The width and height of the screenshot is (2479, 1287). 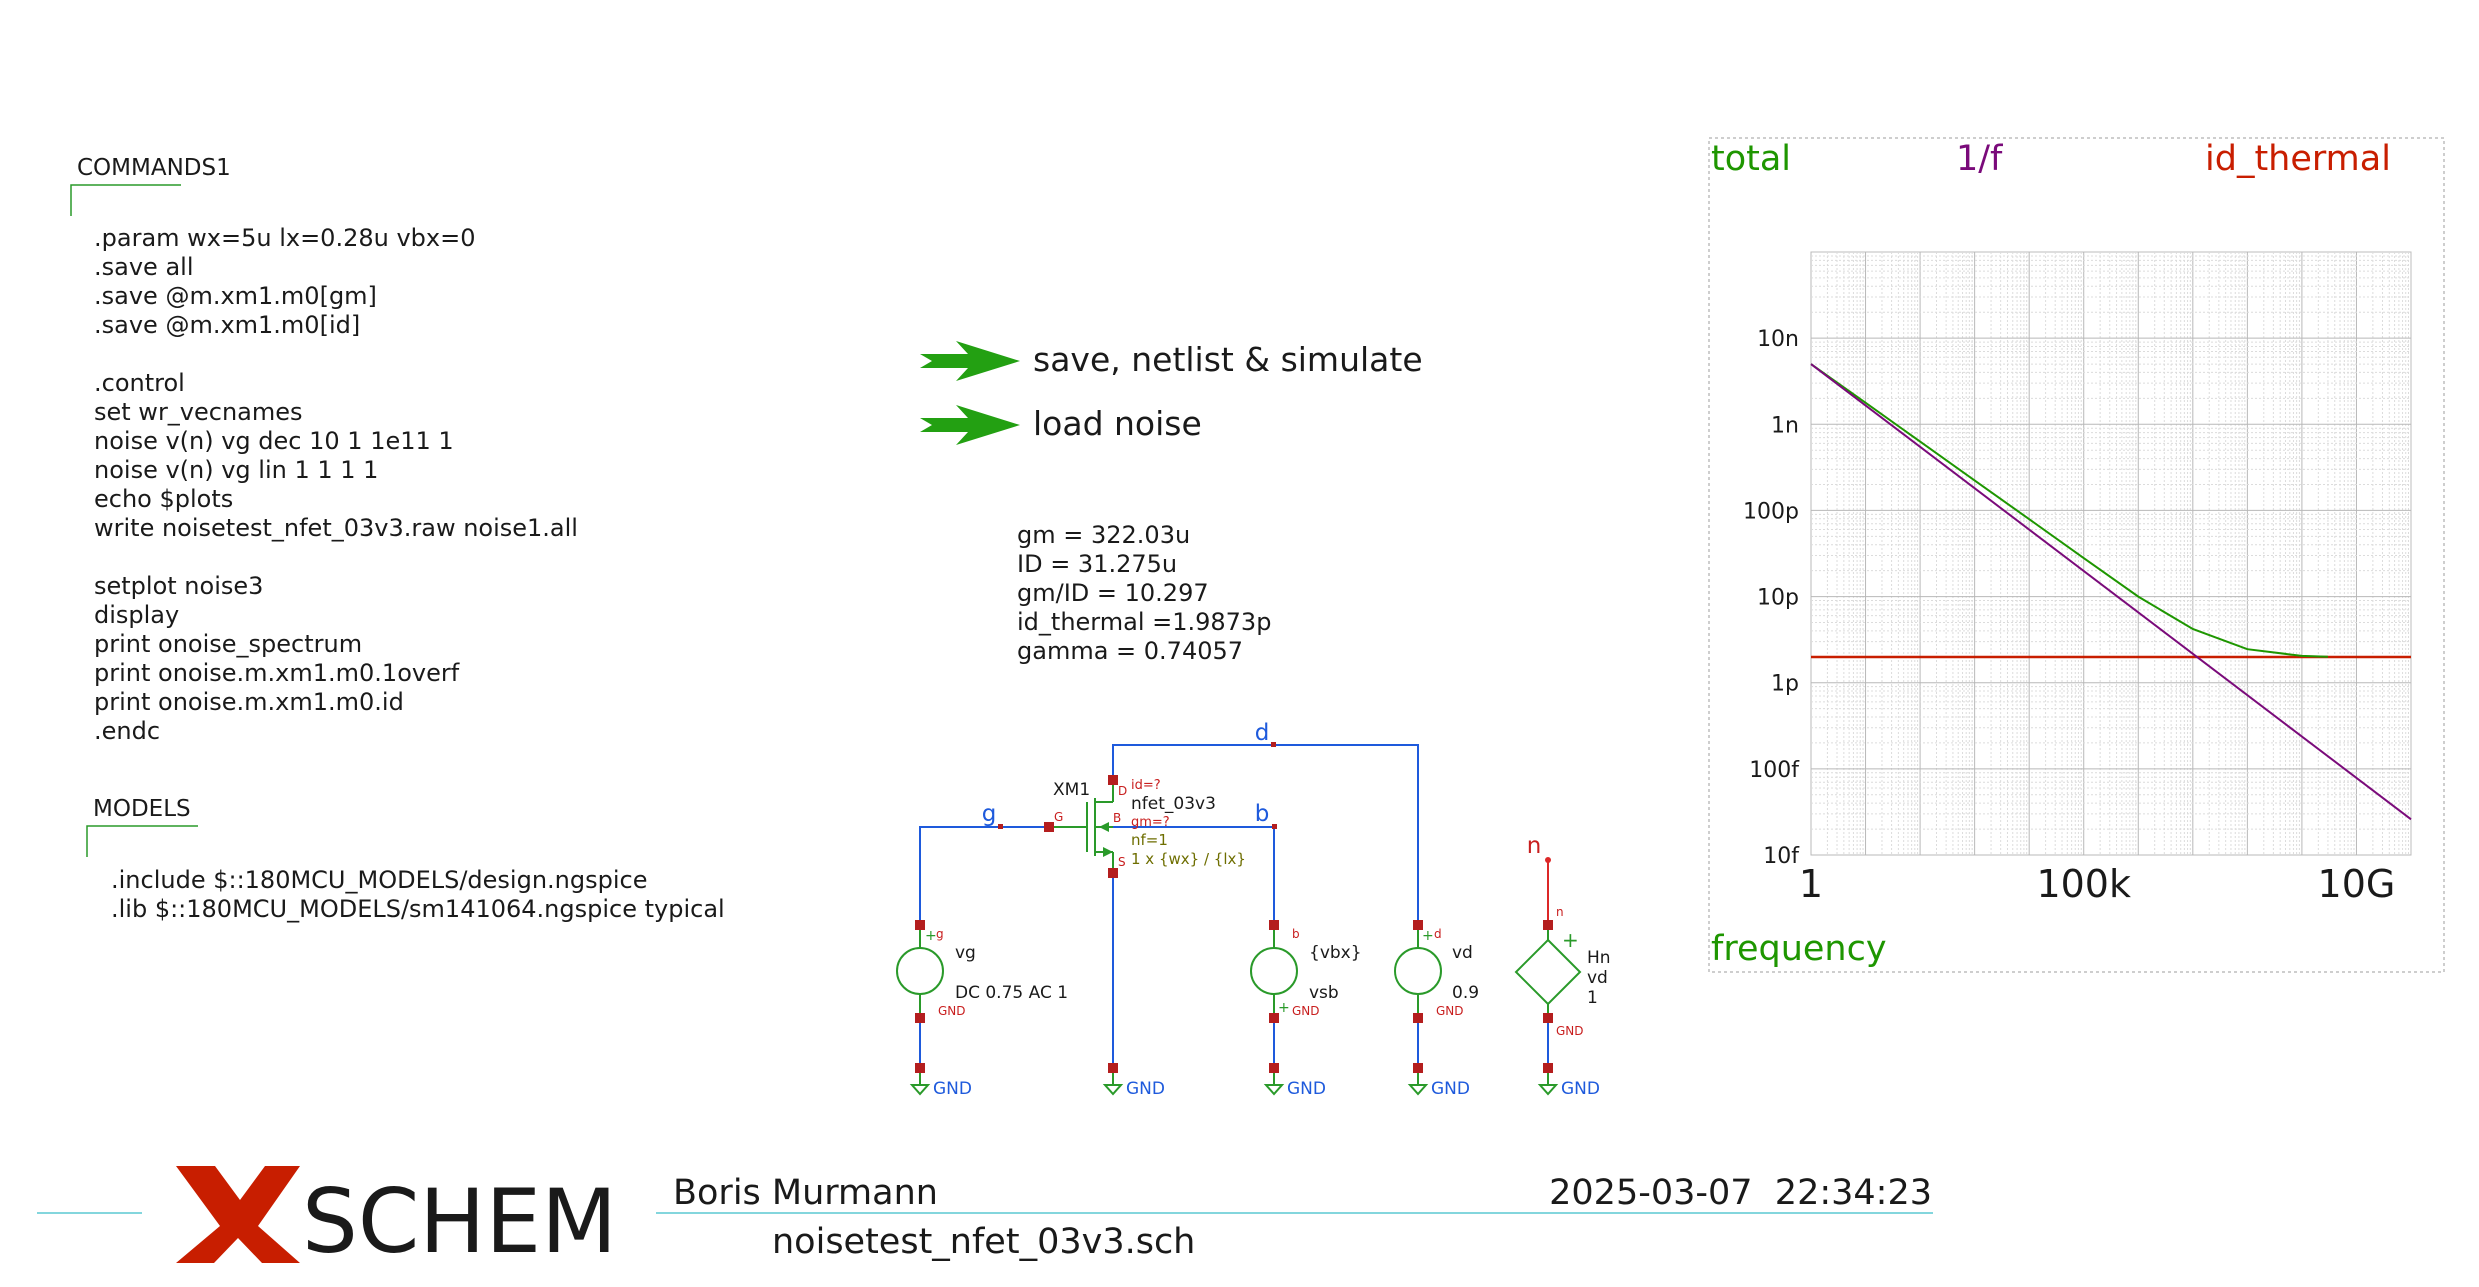 I want to click on x-tick-label: 1, so click(x=1811, y=884).